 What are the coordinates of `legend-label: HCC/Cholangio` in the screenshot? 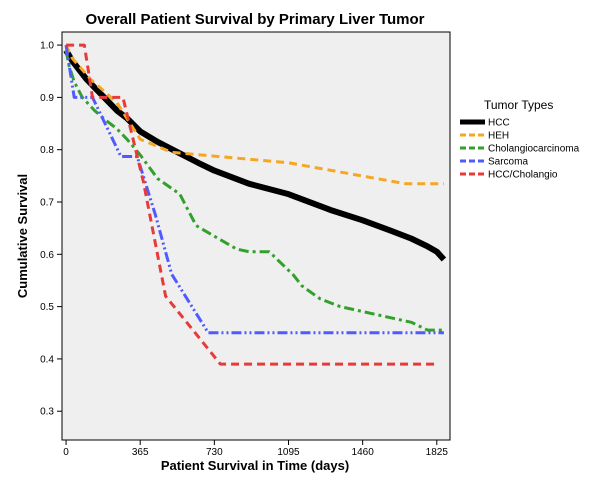 It's located at (523, 175).